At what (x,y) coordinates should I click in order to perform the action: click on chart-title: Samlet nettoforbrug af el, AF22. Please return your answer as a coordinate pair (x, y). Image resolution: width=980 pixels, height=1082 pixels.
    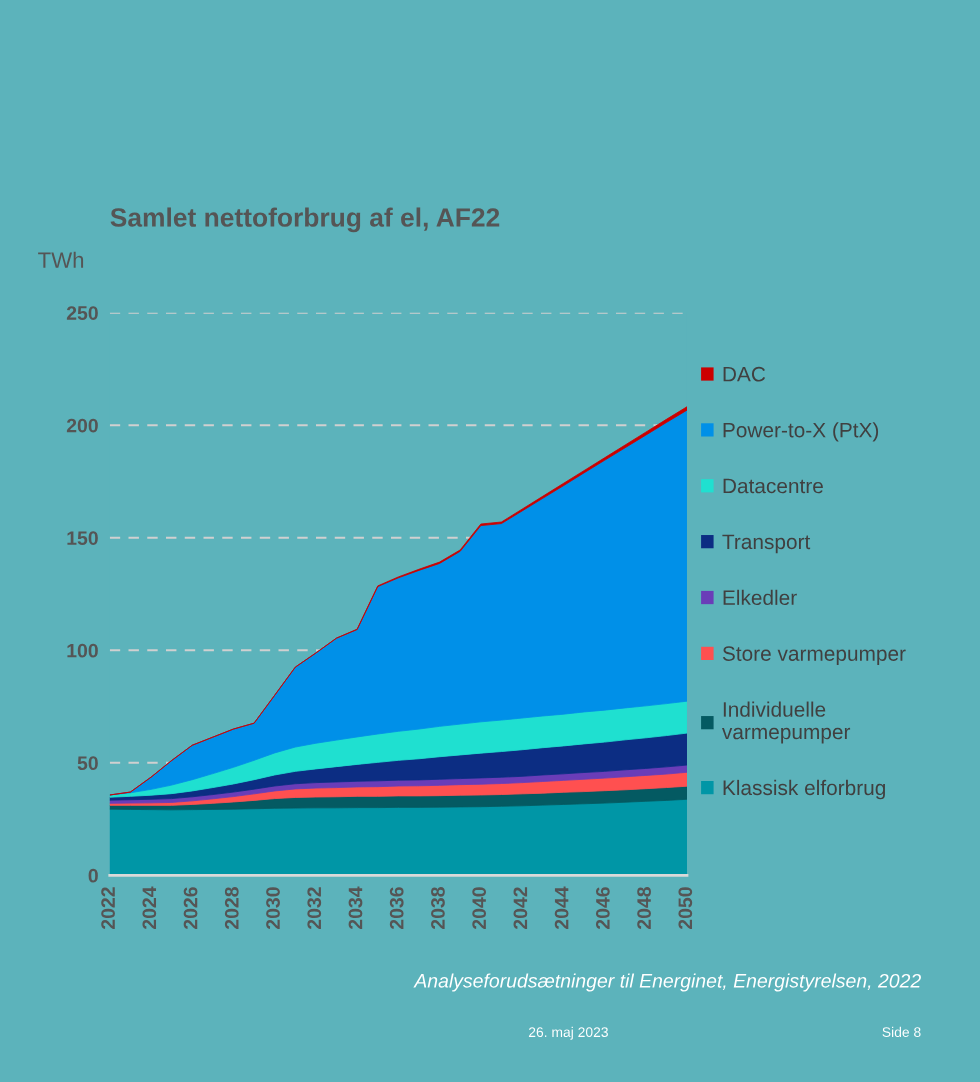
    Looking at the image, I should click on (305, 220).